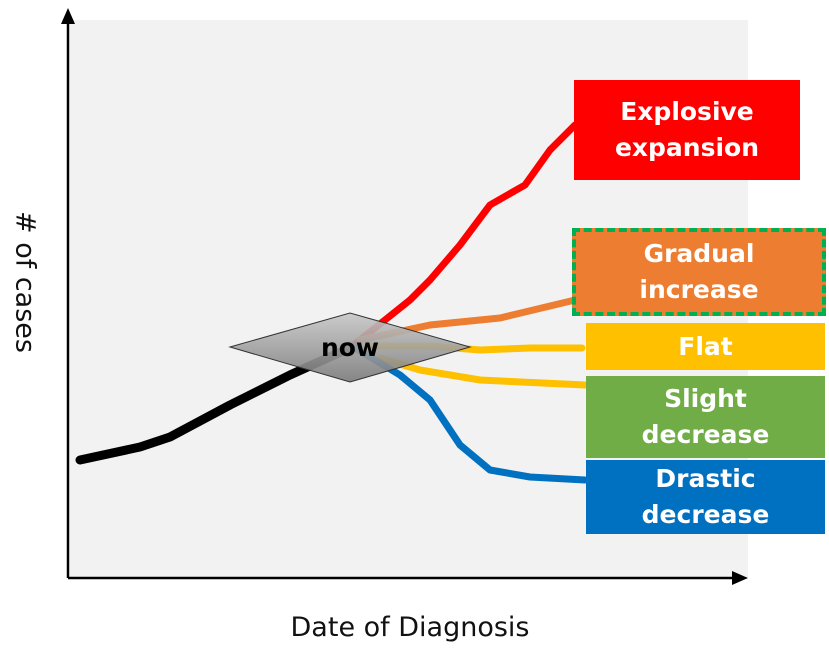  Describe the element at coordinates (699, 289) in the screenshot. I see `scenario-label: increase` at that location.